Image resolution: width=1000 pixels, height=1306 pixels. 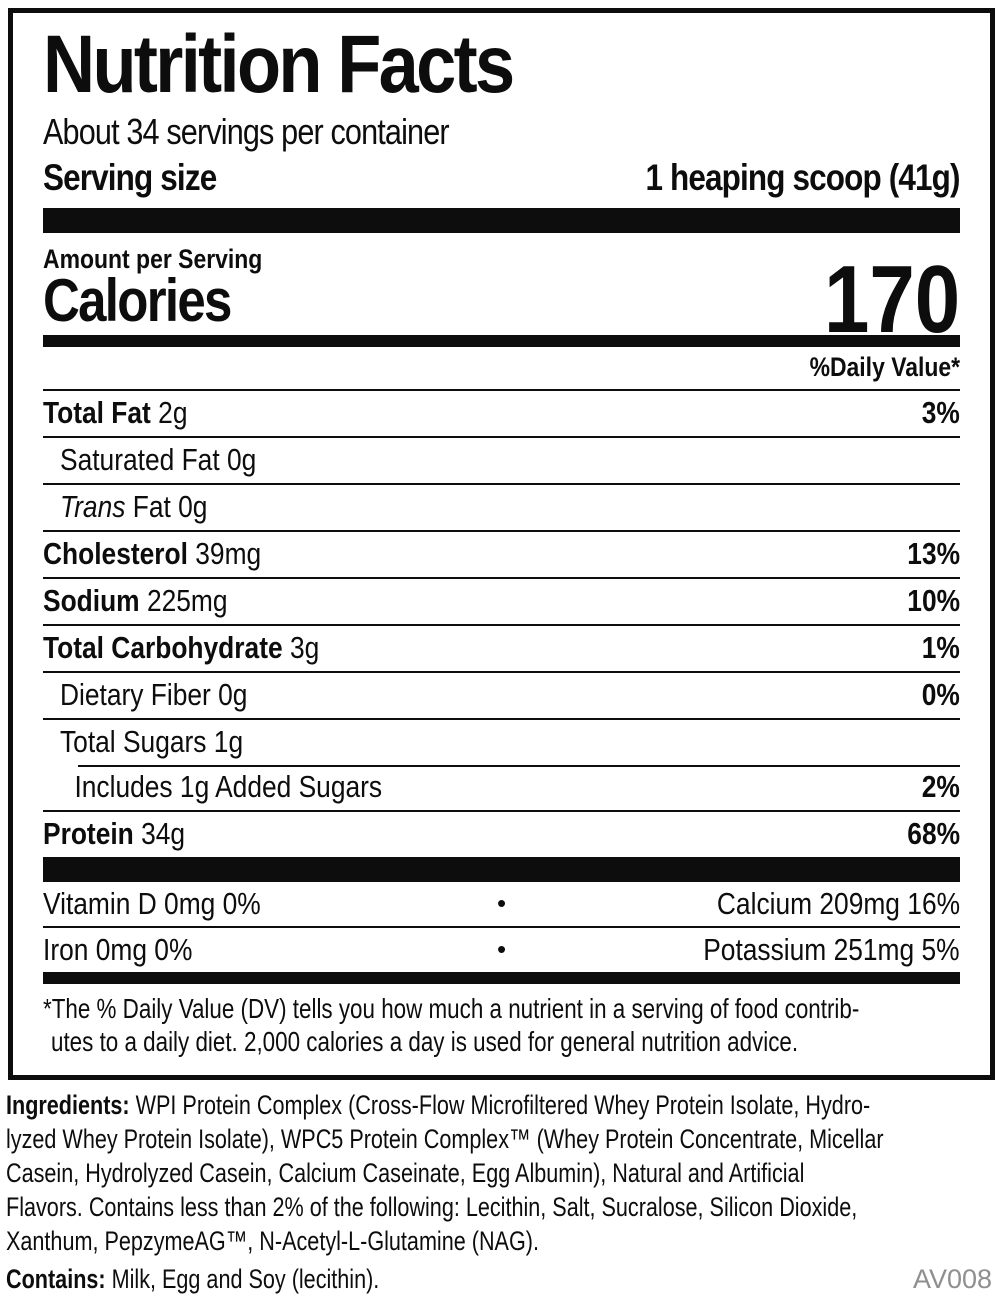 I want to click on nutrient-daily-value: 68%, so click(x=933, y=834).